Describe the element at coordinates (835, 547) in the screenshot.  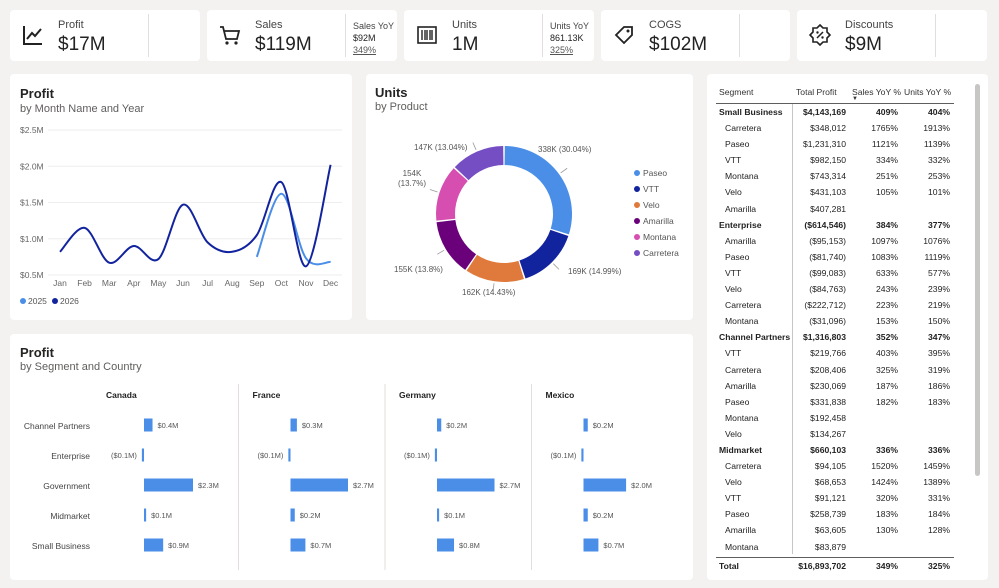
I see `matrix-row: Montana $83,879` at that location.